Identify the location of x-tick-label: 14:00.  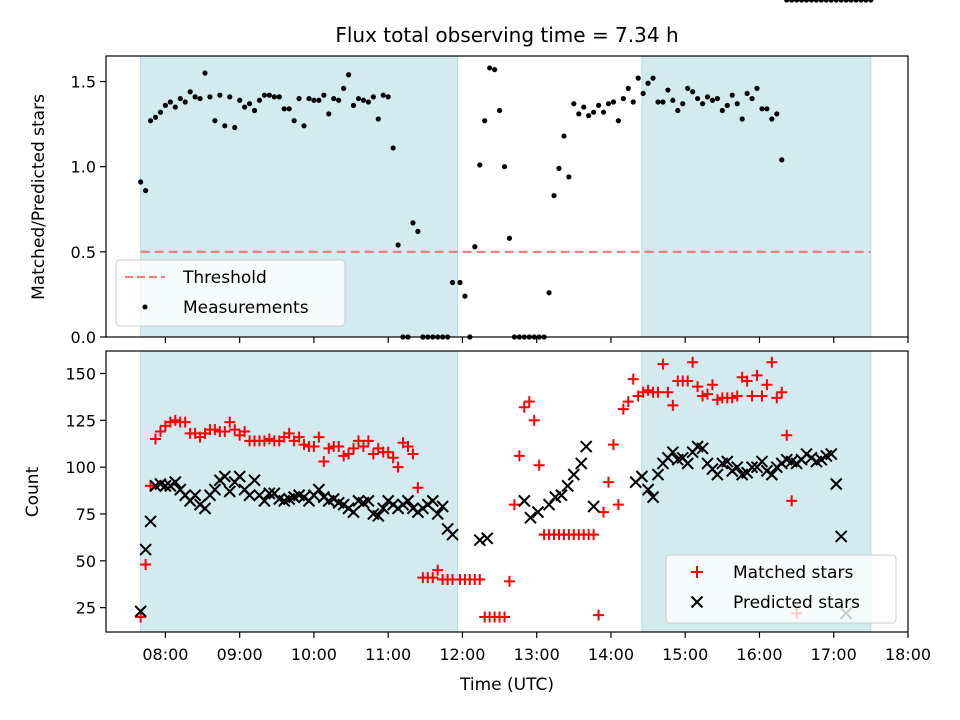
(611, 654).